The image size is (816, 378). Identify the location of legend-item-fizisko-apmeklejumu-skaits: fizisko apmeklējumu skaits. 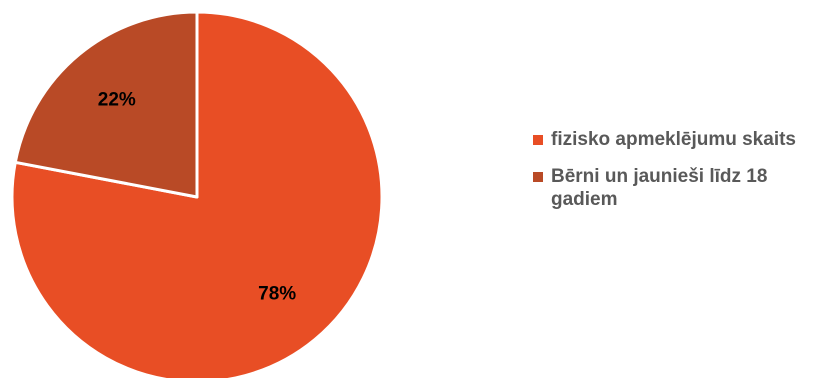
(673, 139).